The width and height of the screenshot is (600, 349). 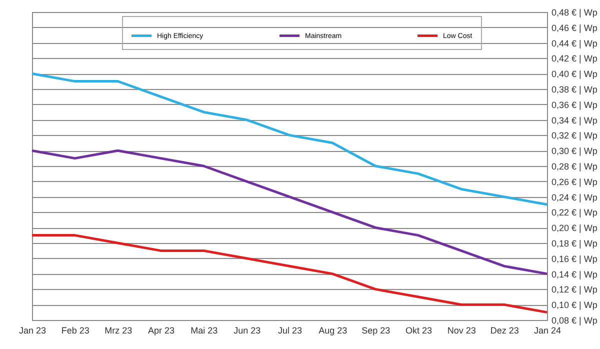 What do you see at coordinates (575, 213) in the screenshot?
I see `y-tick-label: 0,22 € | Wp` at bounding box center [575, 213].